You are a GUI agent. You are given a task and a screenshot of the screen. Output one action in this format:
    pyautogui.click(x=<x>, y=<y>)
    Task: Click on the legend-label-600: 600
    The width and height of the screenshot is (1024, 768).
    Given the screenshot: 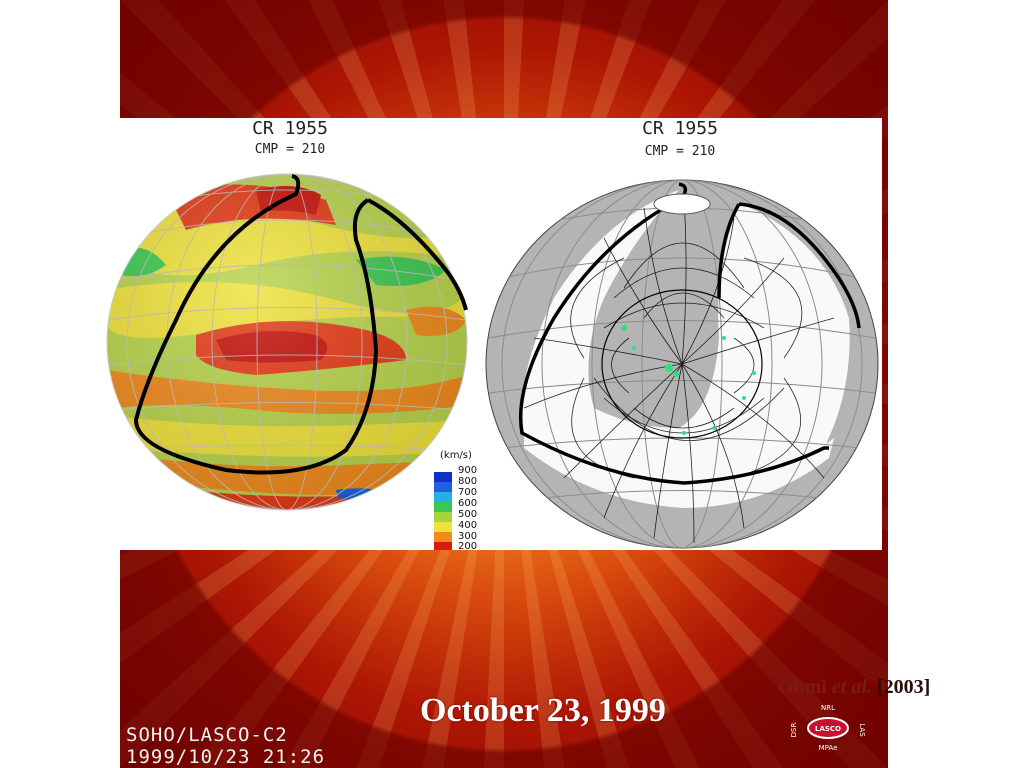 What is the action you would take?
    pyautogui.click(x=468, y=503)
    